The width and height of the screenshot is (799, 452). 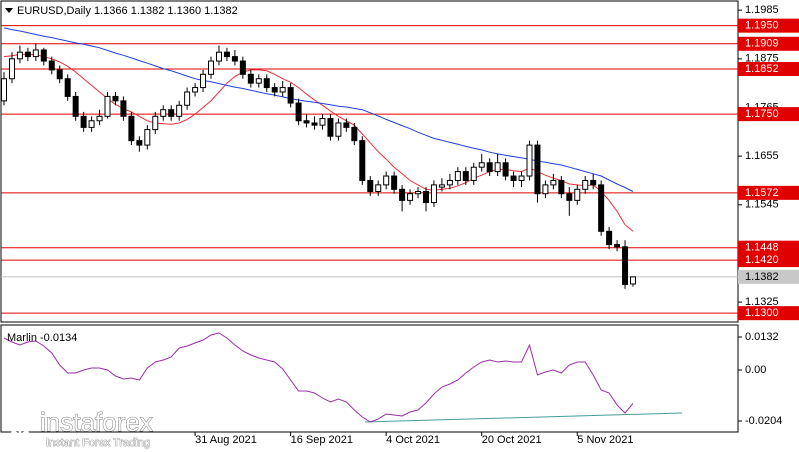 I want to click on level-label: 1.1950, so click(x=762, y=26).